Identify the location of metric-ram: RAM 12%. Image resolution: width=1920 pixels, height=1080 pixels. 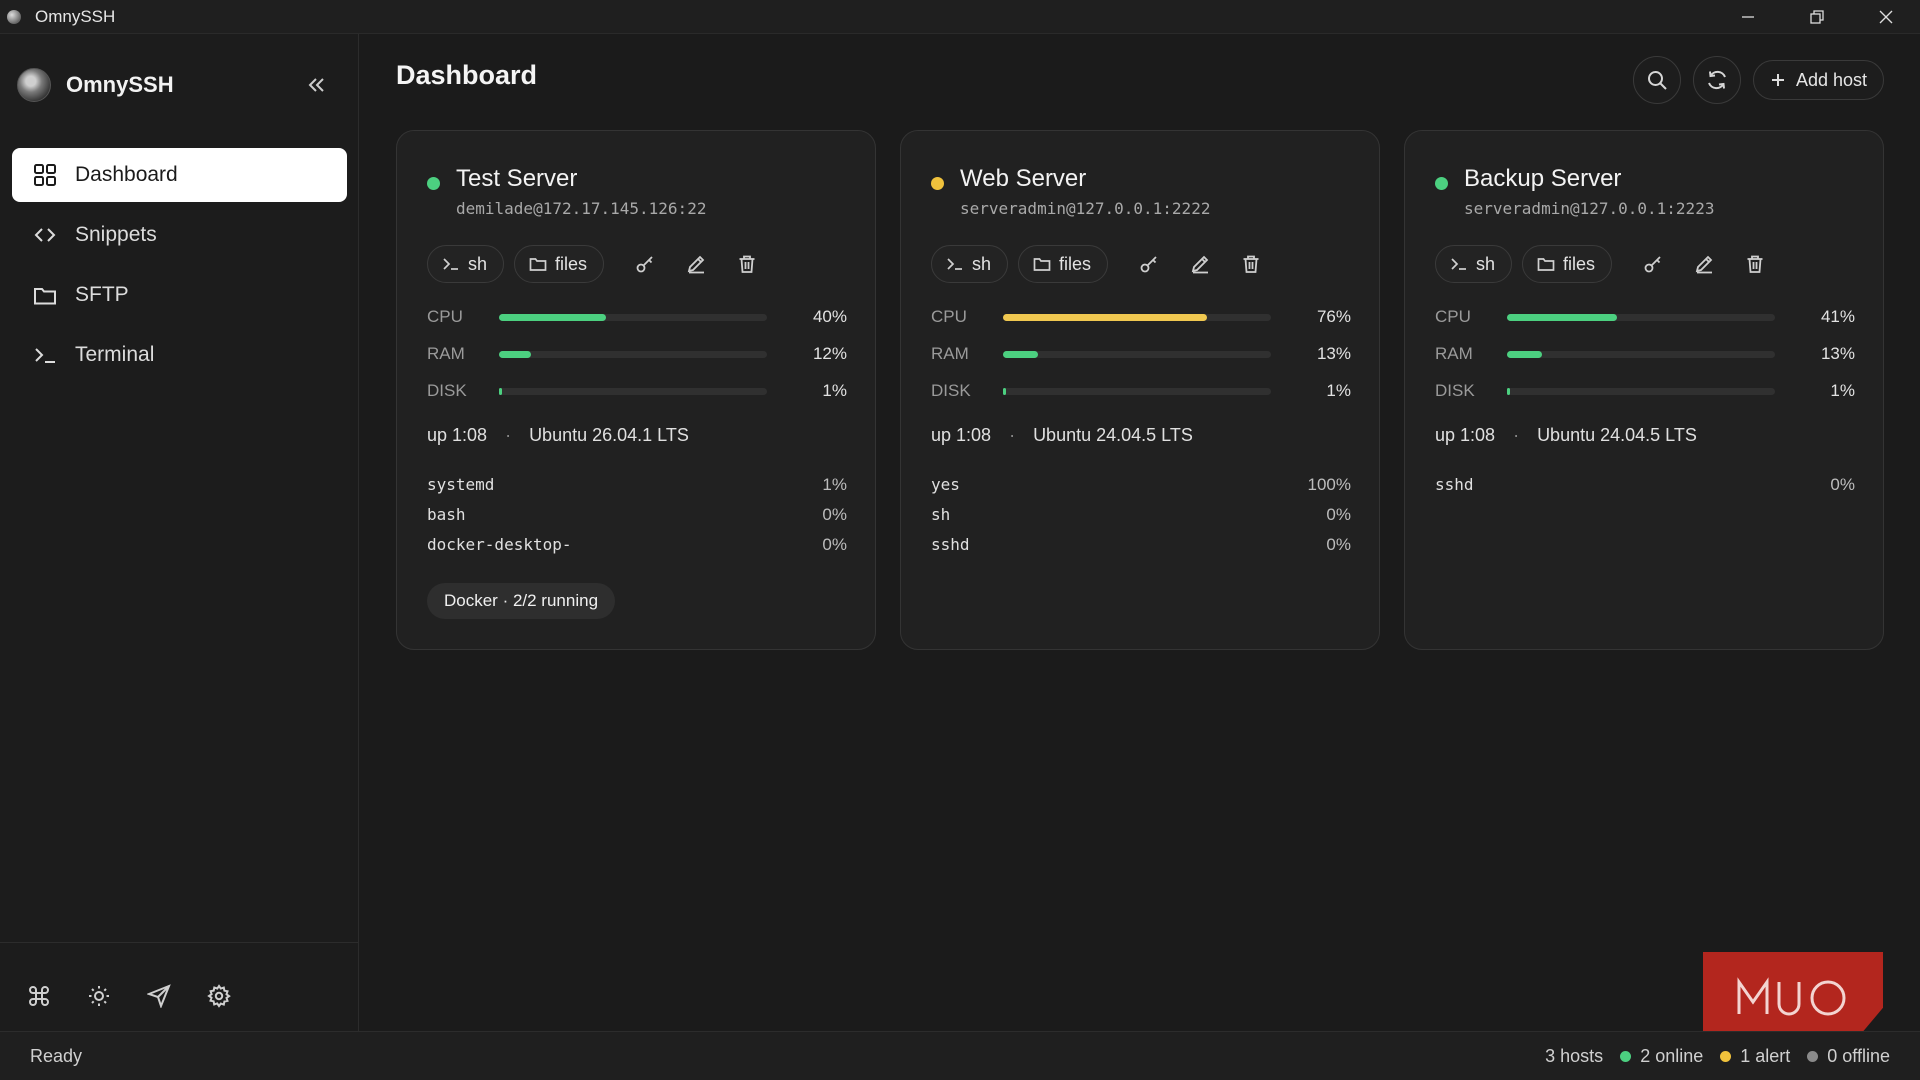
(637, 358).